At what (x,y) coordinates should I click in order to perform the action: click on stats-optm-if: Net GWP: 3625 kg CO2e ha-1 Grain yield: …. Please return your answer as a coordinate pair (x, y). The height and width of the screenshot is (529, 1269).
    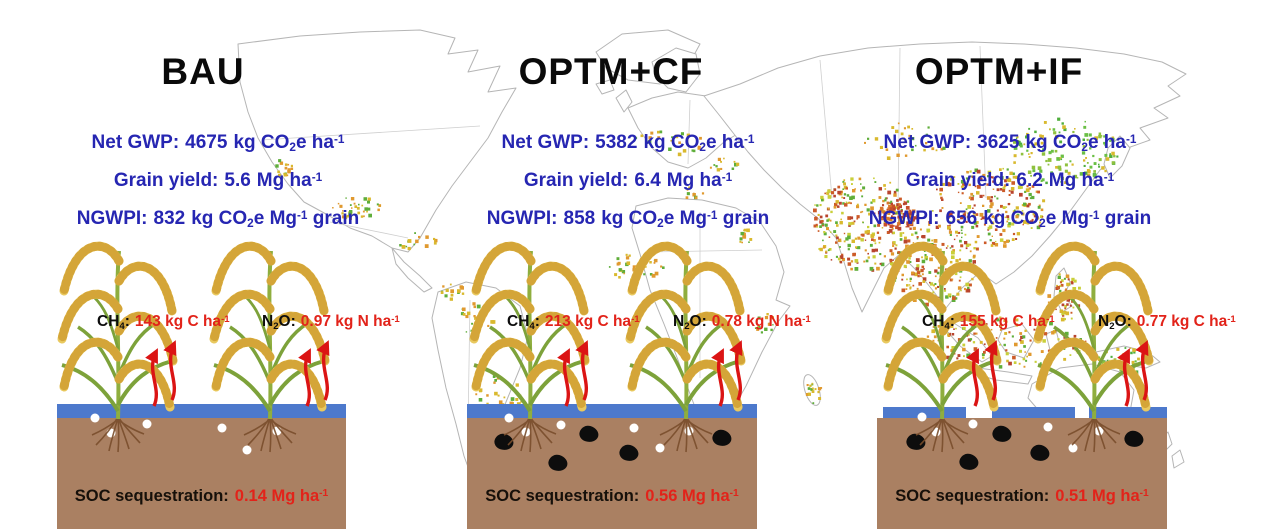
    Looking at the image, I should click on (1010, 181).